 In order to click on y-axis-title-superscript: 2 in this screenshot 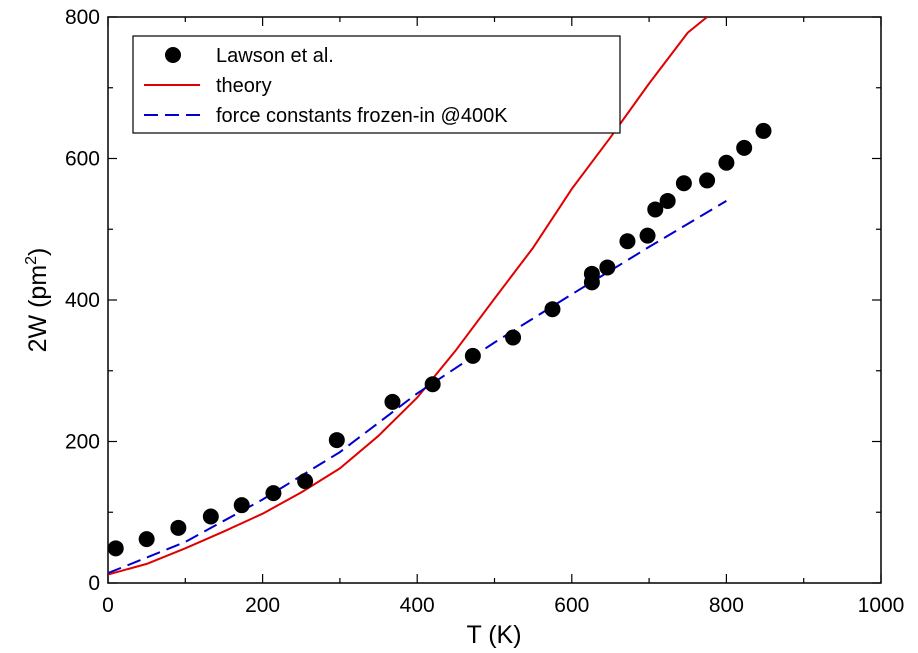, I will do `click(31, 260)`.